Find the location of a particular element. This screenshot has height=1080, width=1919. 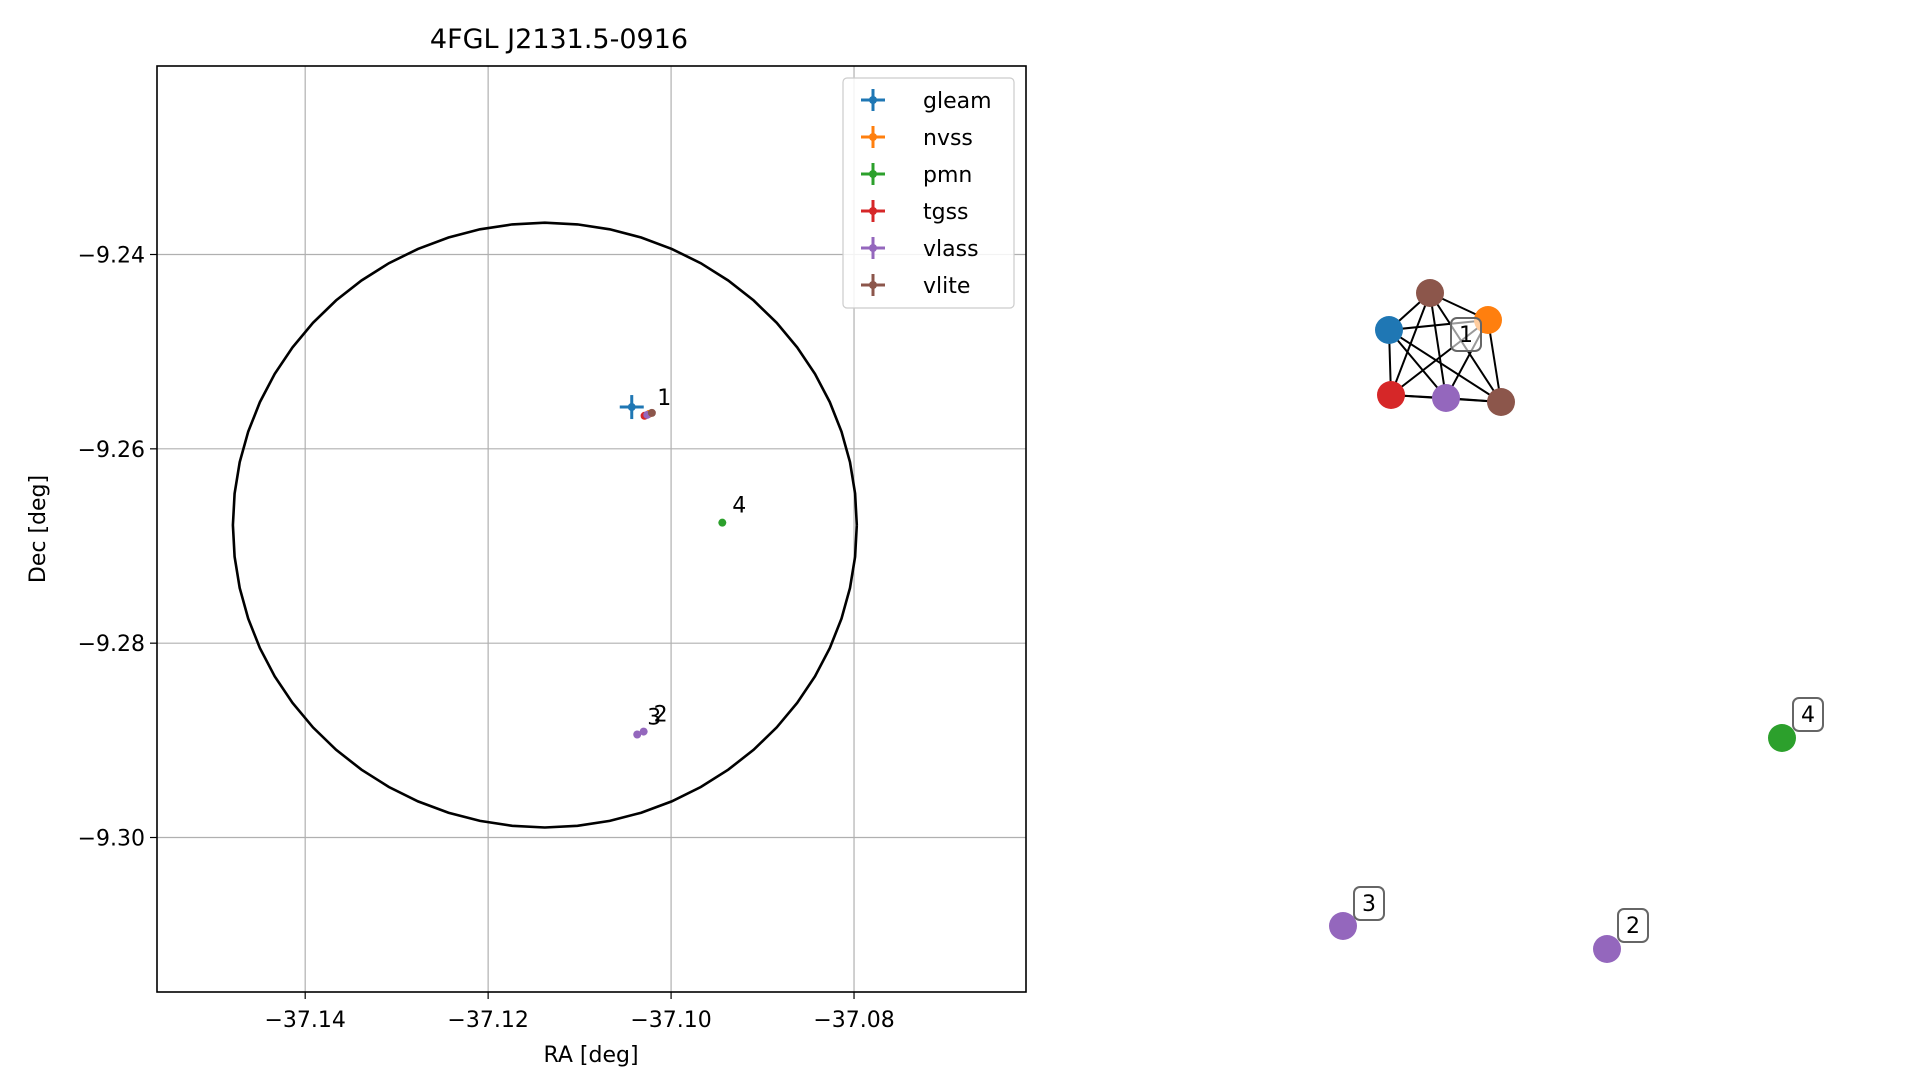

legend-entry-tgss: tgss is located at coordinates (915, 212).